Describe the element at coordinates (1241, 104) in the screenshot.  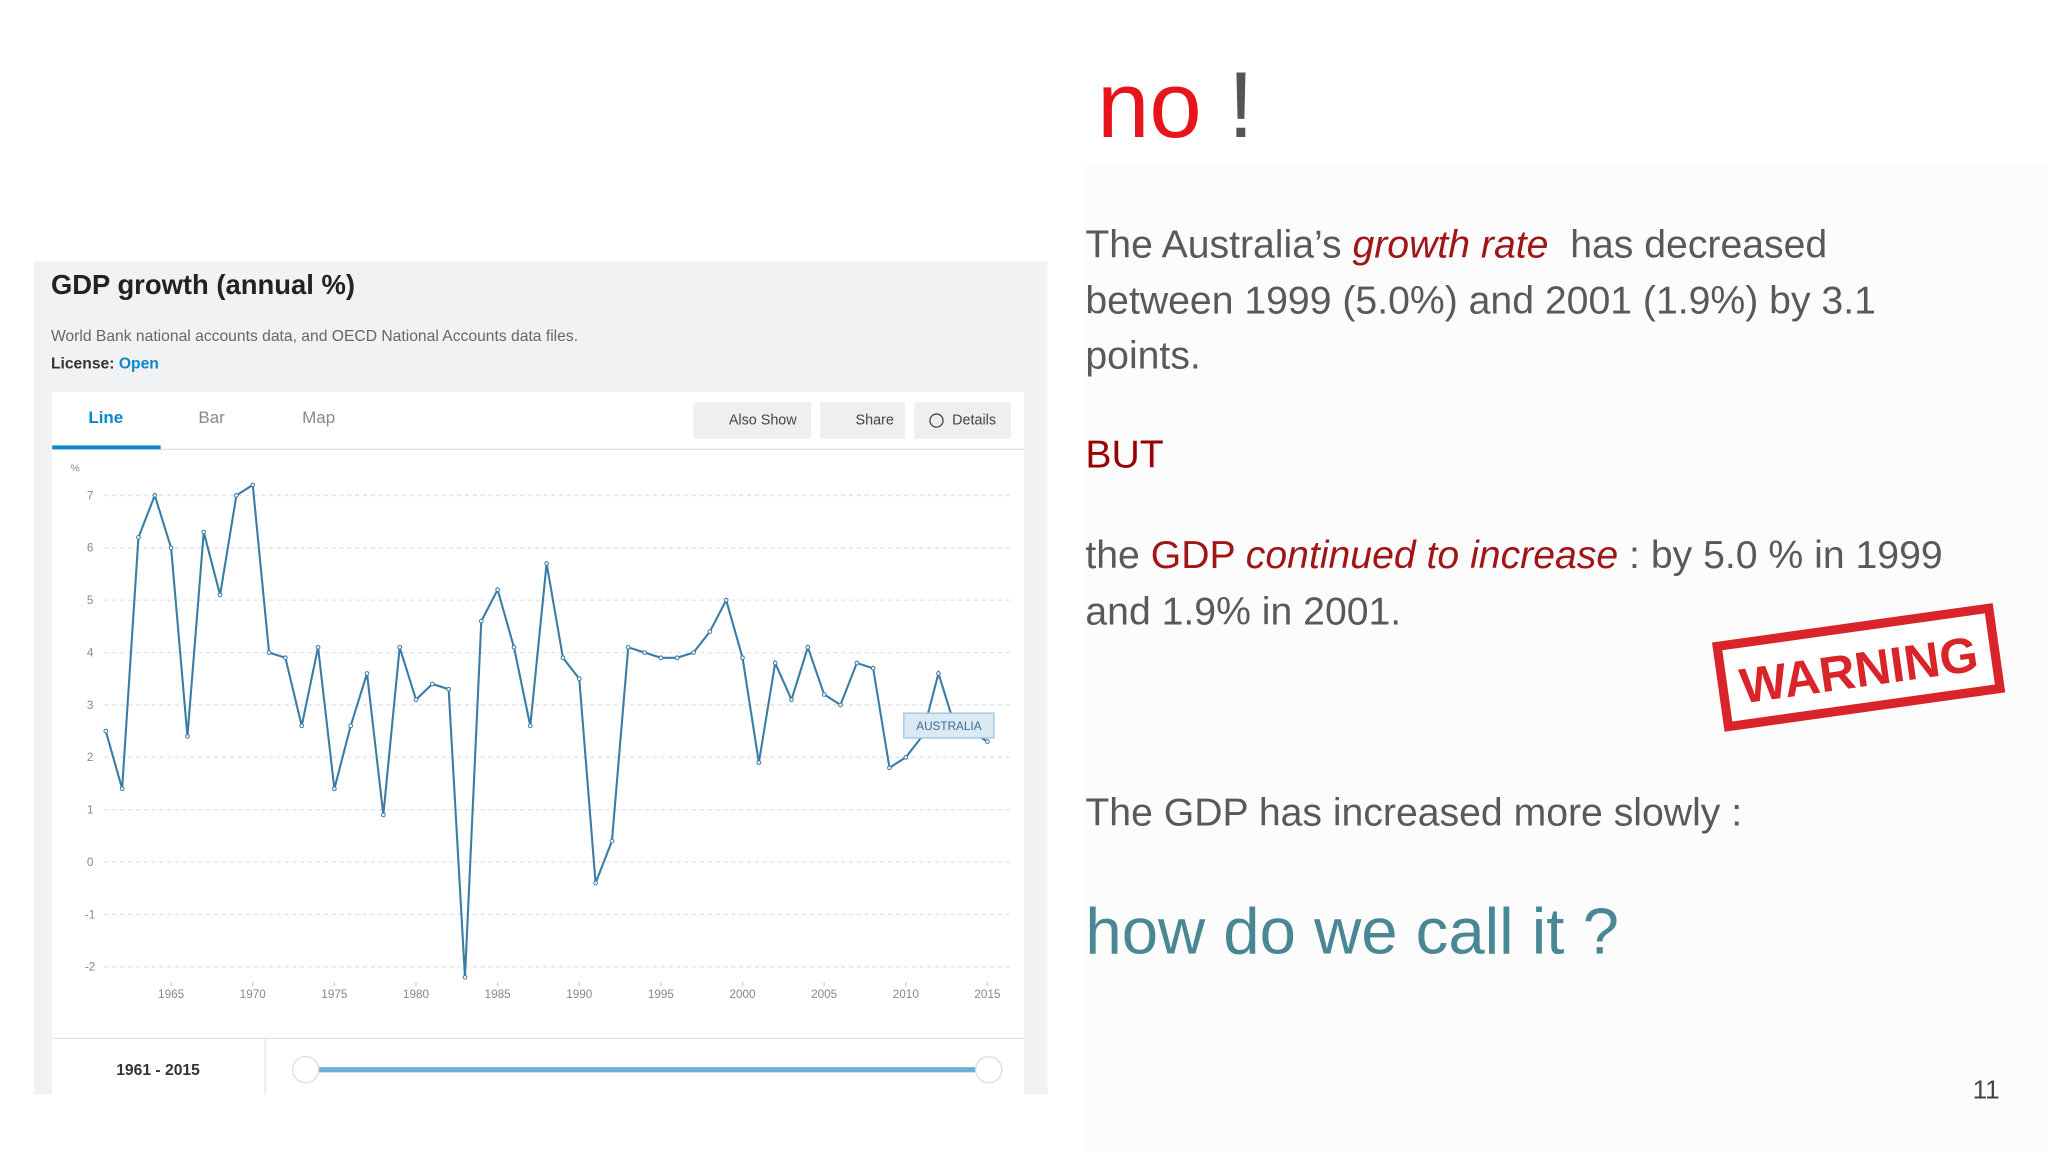
I see `heading-exclaim: !` at that location.